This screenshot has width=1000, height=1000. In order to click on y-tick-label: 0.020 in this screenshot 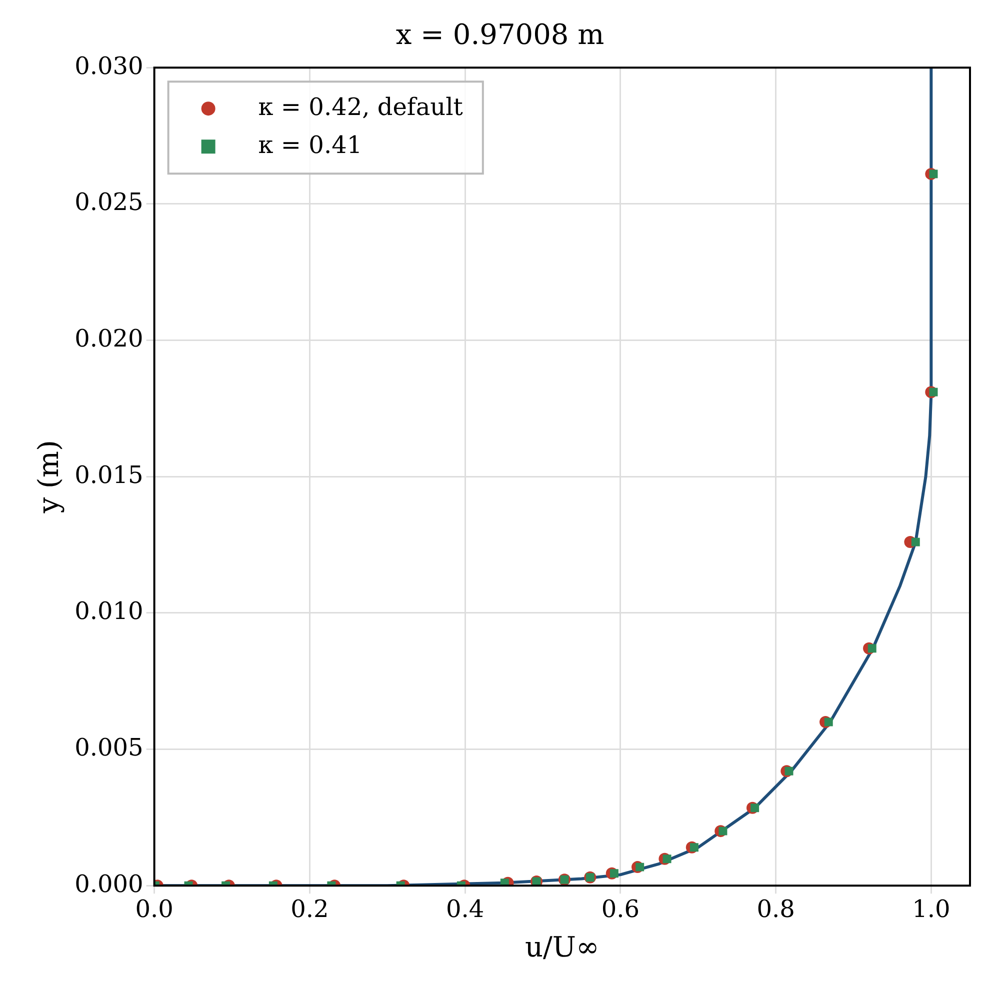, I will do `click(109, 338)`.